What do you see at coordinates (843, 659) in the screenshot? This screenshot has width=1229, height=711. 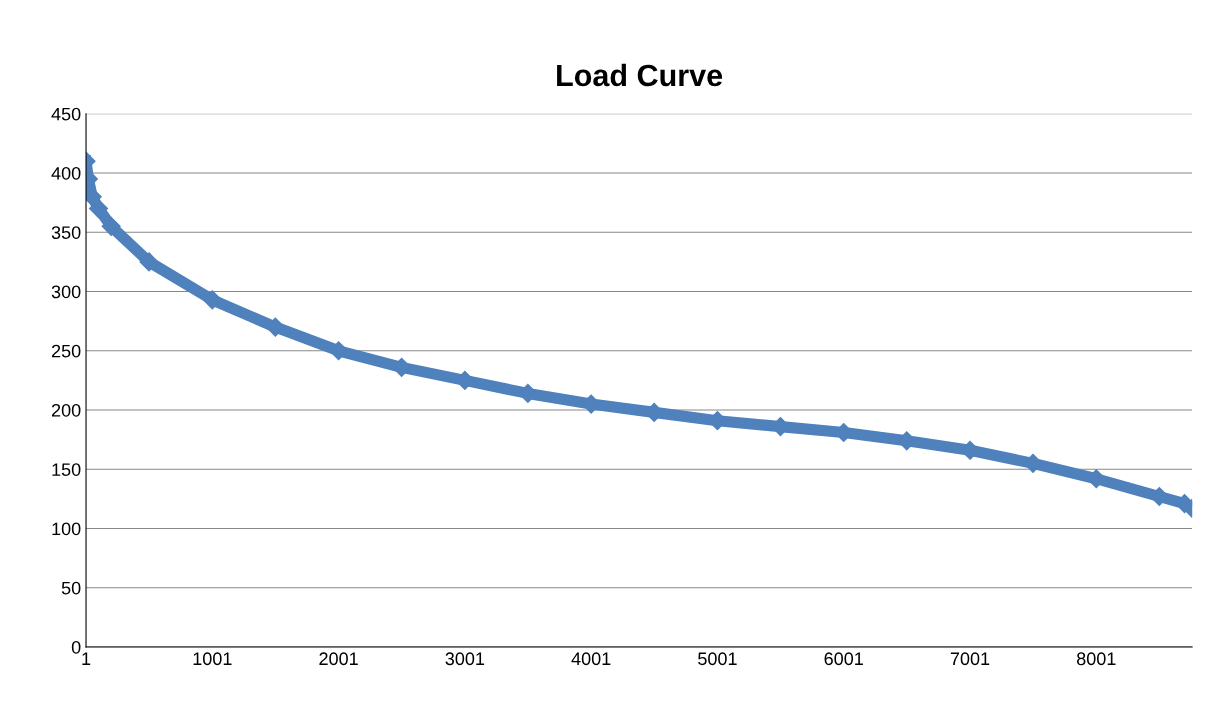 I see `x-tick-label: 6001` at bounding box center [843, 659].